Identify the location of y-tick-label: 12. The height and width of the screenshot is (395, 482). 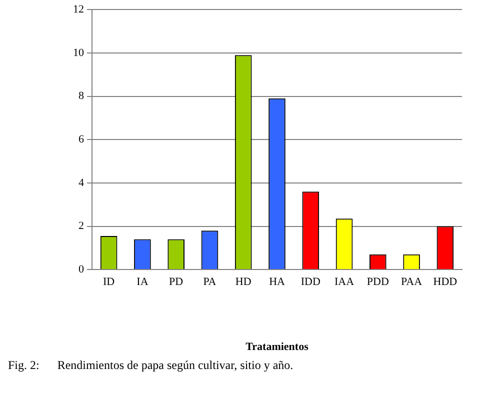
(78, 9).